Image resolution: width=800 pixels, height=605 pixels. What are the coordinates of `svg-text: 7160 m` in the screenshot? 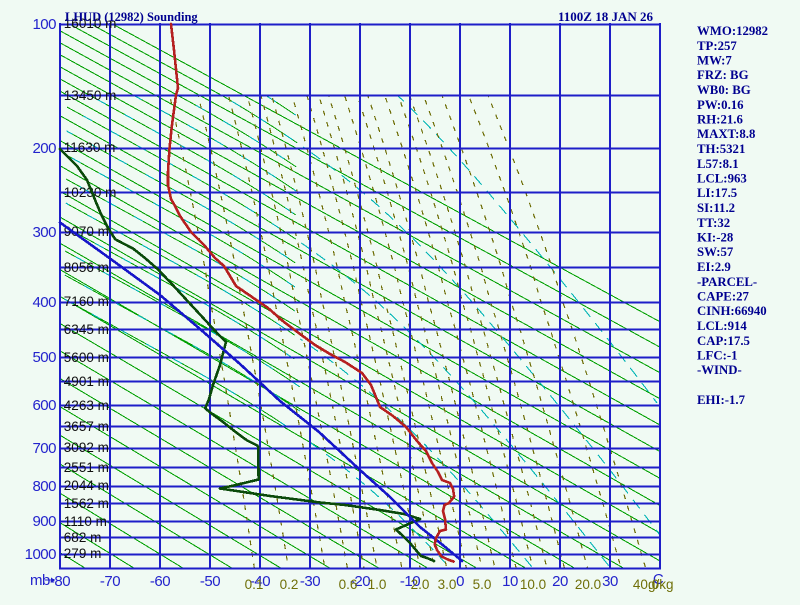 It's located at (86, 301).